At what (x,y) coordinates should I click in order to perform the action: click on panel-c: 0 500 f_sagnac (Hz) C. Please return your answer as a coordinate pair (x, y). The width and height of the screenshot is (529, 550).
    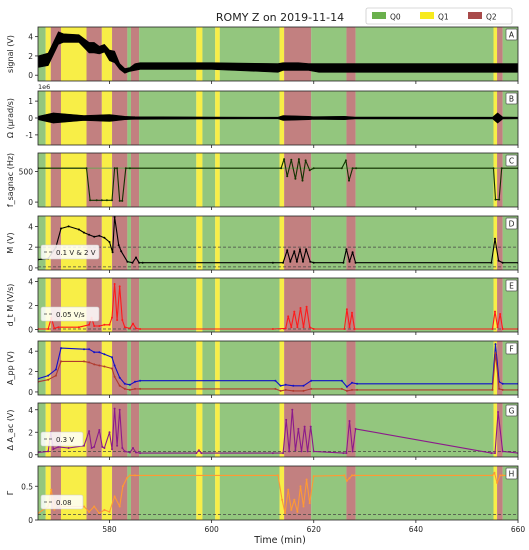
    Looking at the image, I should click on (262, 181).